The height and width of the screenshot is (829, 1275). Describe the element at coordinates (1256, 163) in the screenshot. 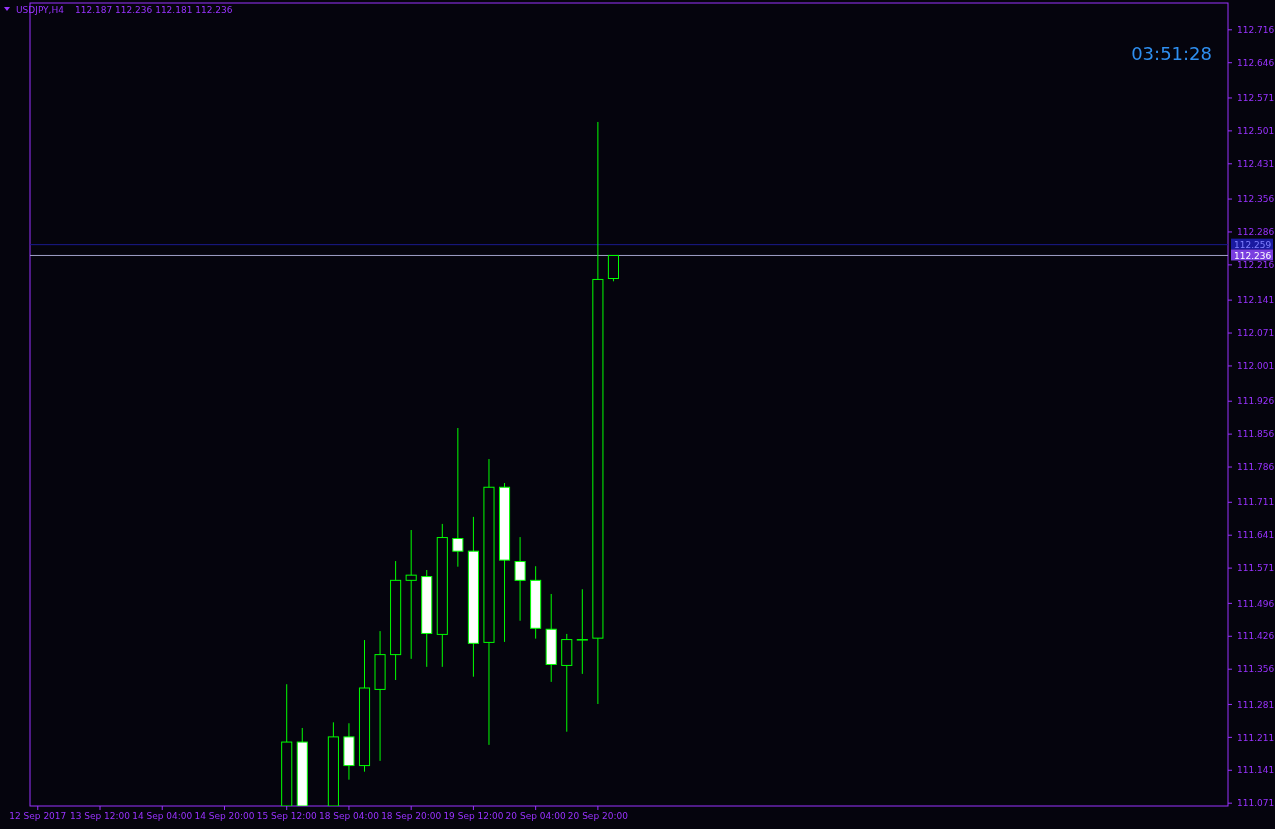

I see `y-tick-label: 112.431` at that location.